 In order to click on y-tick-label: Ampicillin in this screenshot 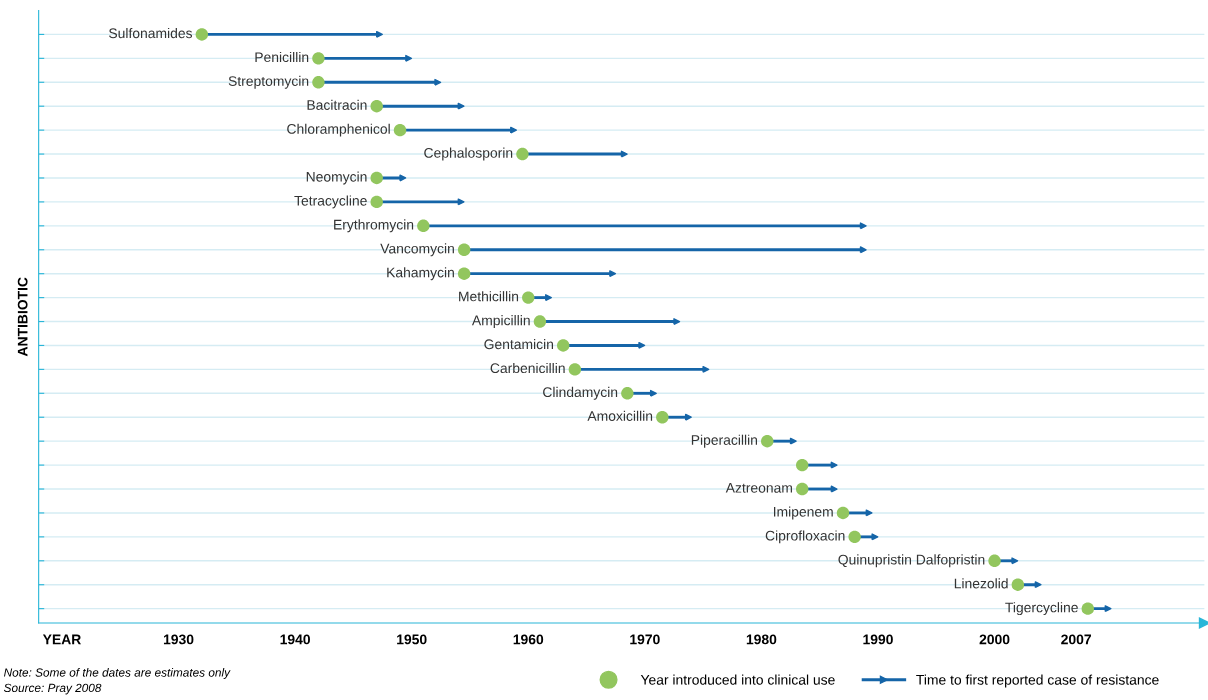, I will do `click(500, 322)`.